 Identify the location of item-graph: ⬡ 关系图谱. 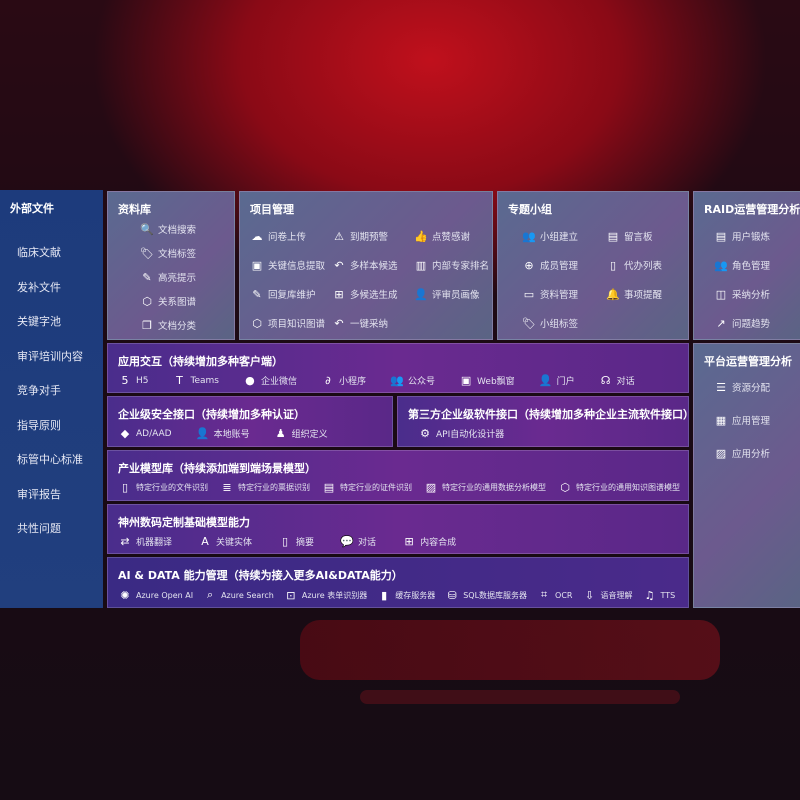
(168, 301).